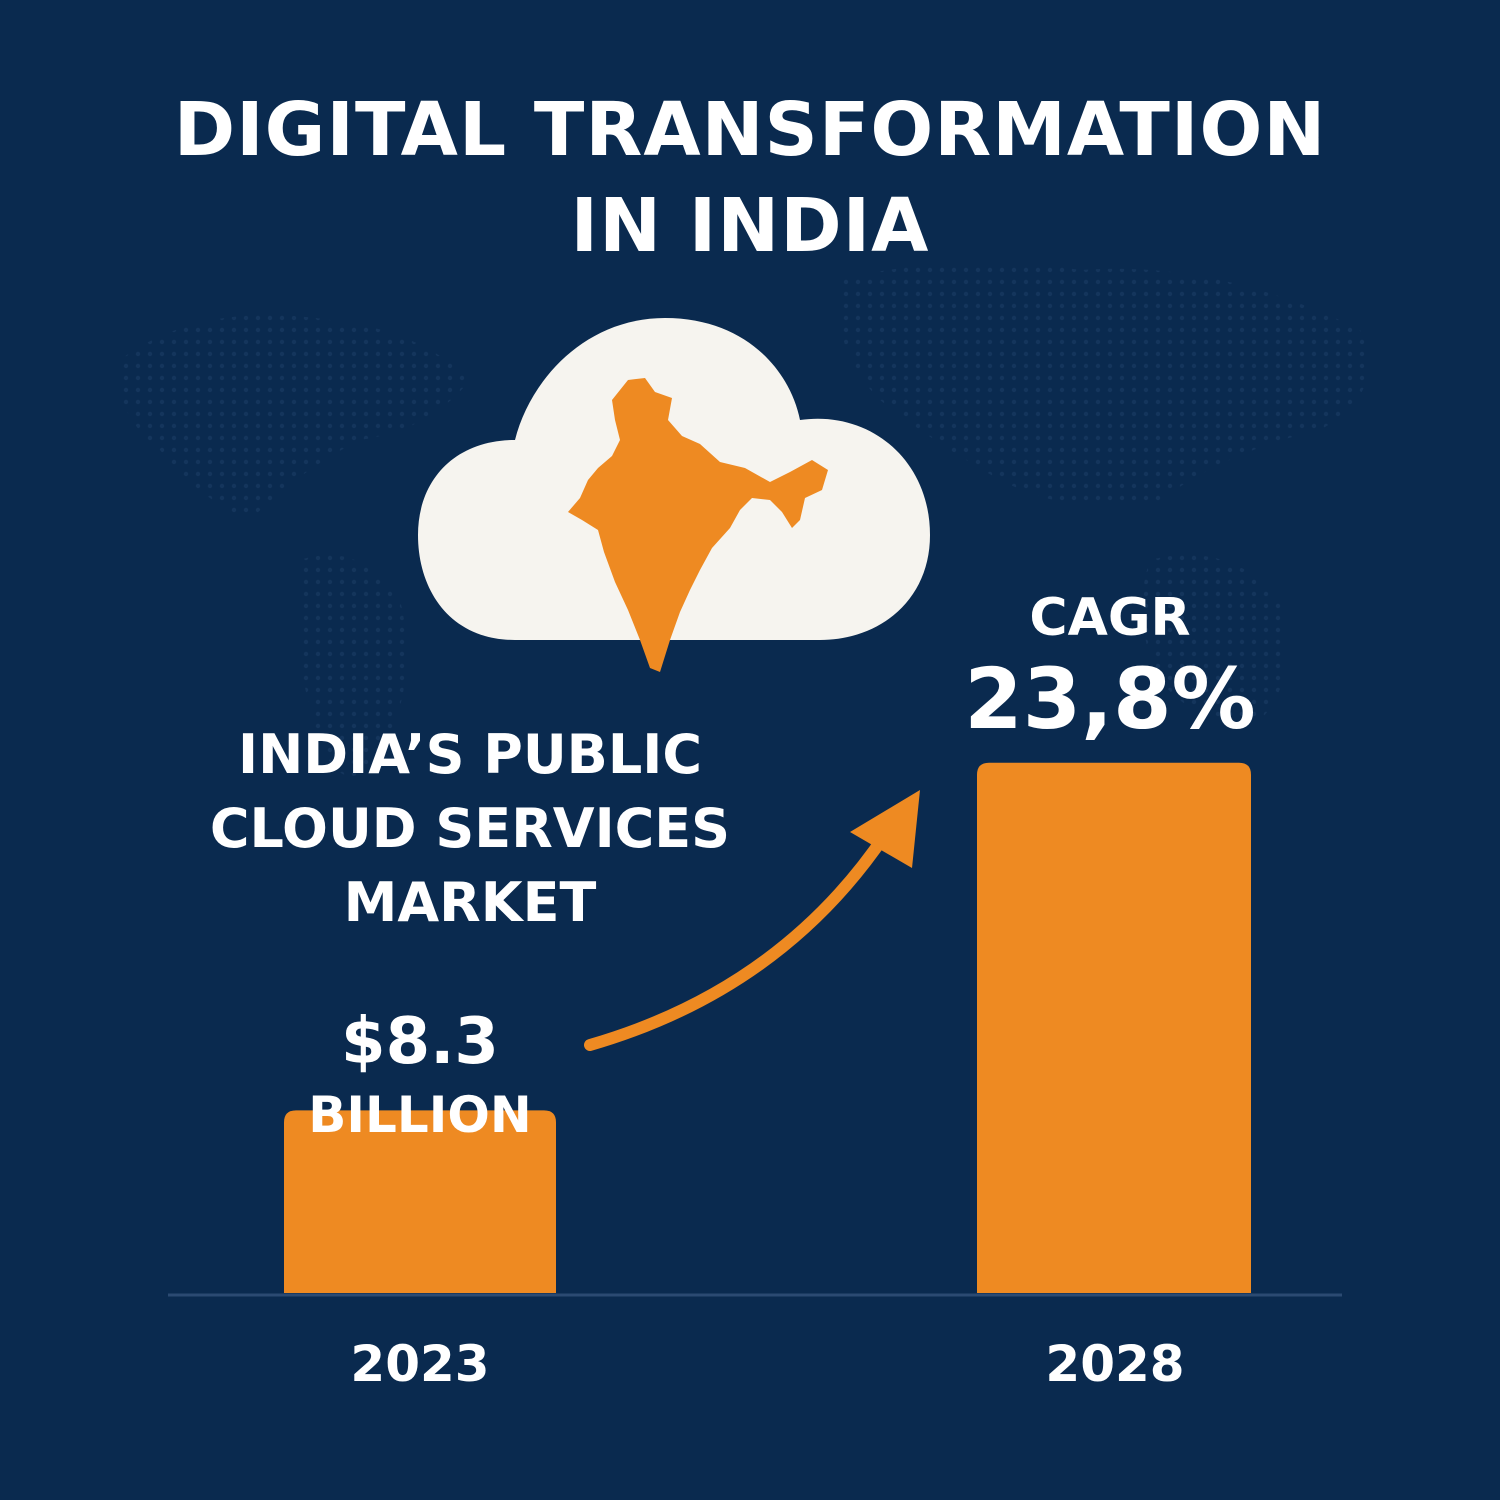 The width and height of the screenshot is (1500, 1500). I want to click on page-title-line-1: DIGITAL TRANSFORMATION, so click(750, 130).